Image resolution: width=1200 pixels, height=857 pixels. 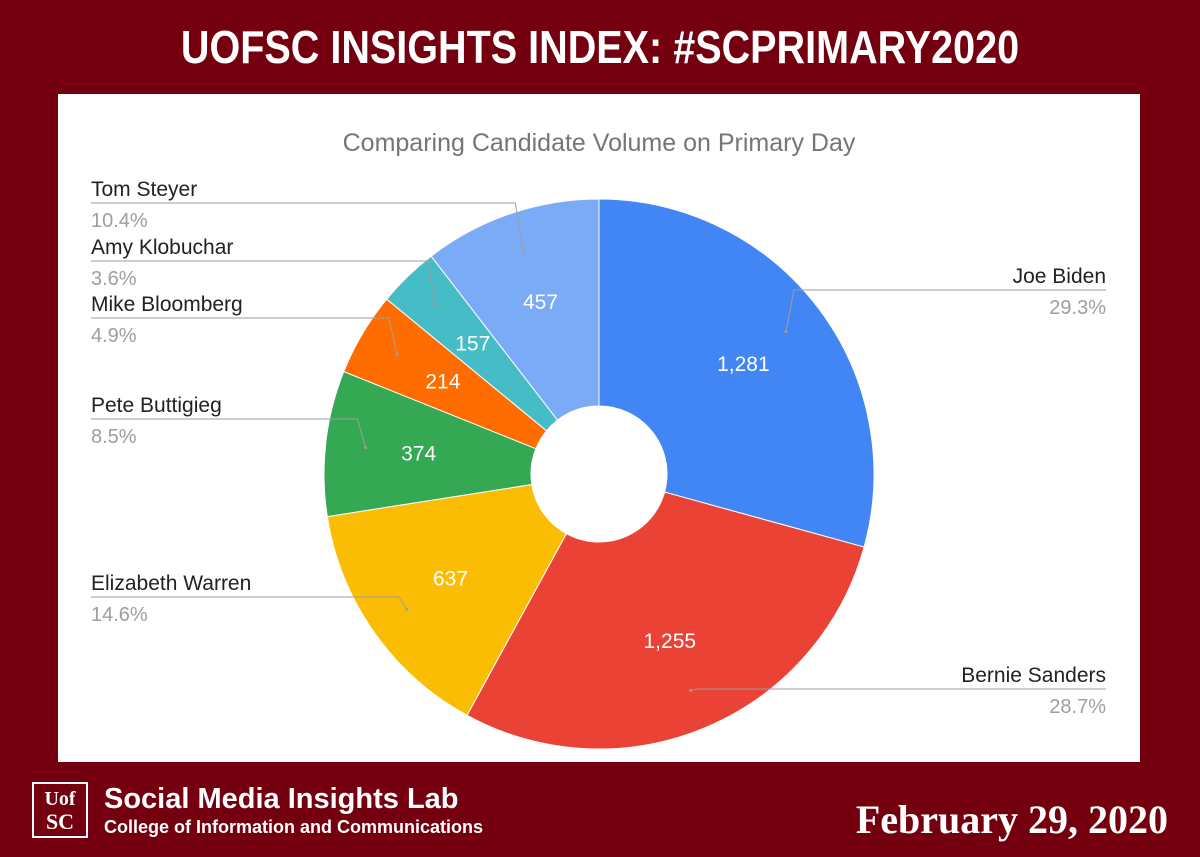 I want to click on uofsc-logo: Uof SC, so click(x=60, y=810).